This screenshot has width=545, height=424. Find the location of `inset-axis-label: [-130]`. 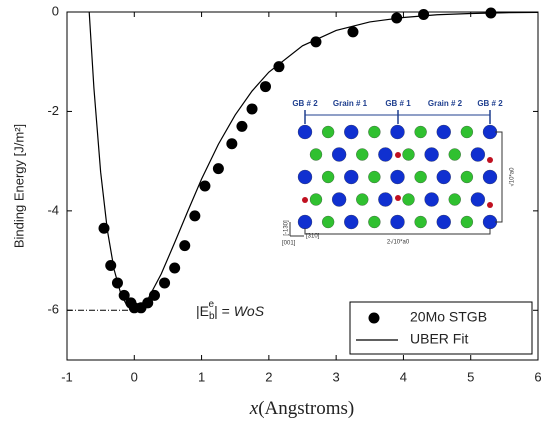

inset-axis-label: [-130] is located at coordinates (287, 228).